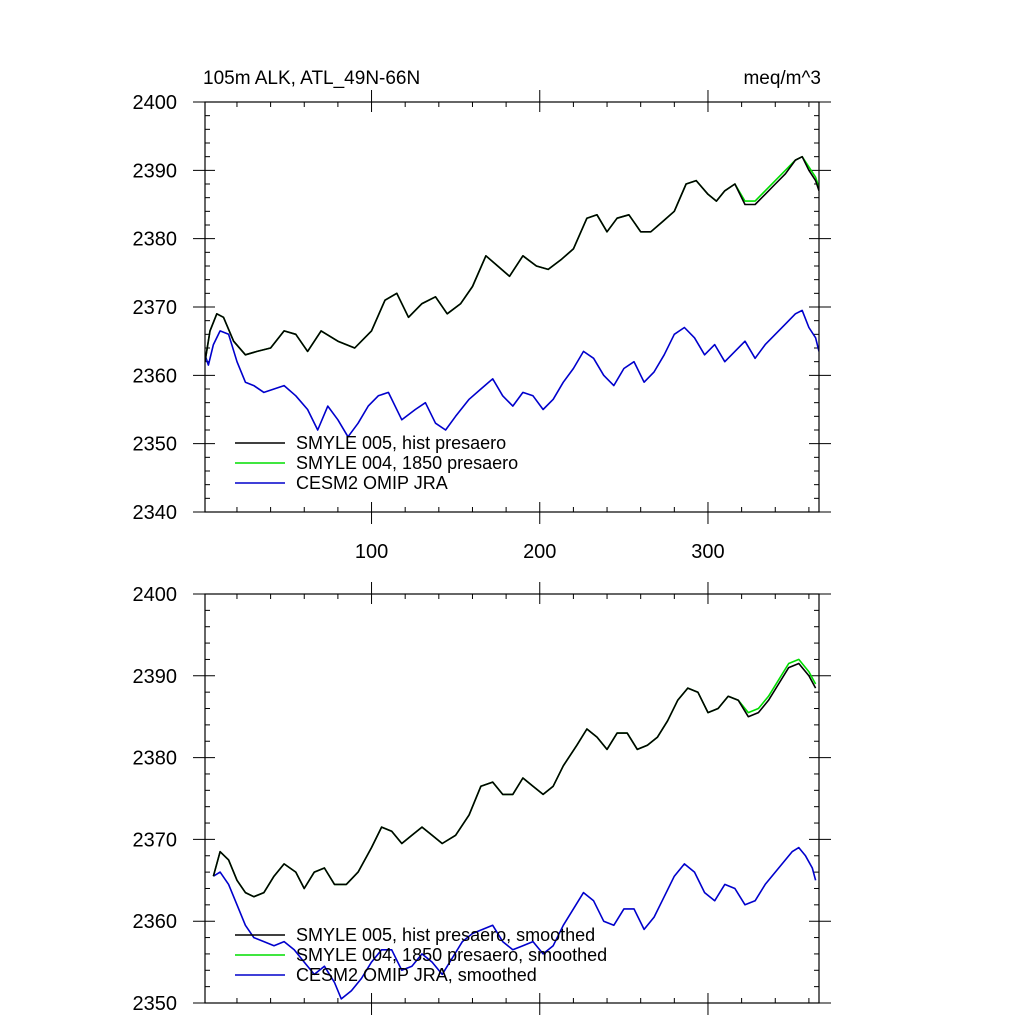 Image resolution: width=1024 pixels, height=1024 pixels. I want to click on x-tick-label: 300, so click(707, 552).